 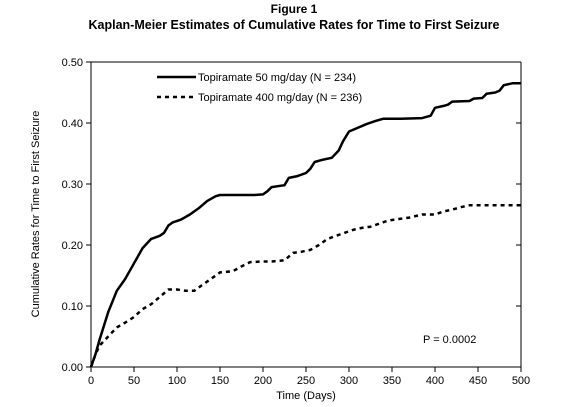 What do you see at coordinates (72, 368) in the screenshot?
I see `y-tick-label: 0.00` at bounding box center [72, 368].